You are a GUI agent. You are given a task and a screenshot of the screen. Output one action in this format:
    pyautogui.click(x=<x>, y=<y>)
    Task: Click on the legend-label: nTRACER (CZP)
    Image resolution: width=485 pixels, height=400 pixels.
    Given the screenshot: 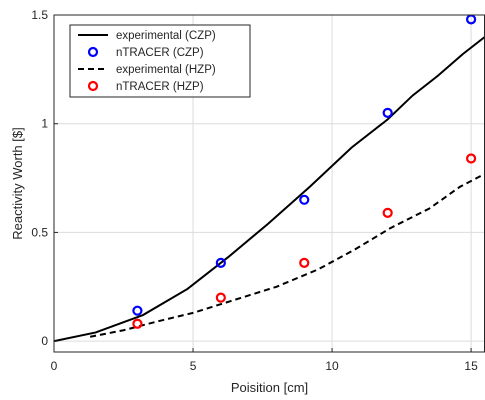 What is the action you would take?
    pyautogui.click(x=160, y=53)
    